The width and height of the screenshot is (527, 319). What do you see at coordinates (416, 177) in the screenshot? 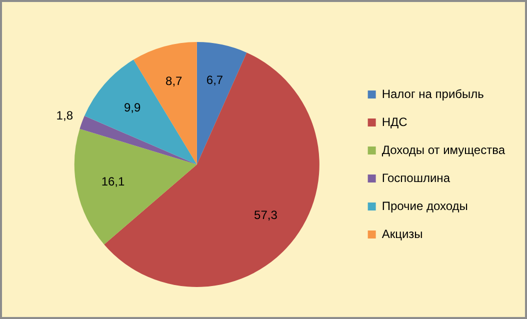
I see `legend-label: Госпошлина` at bounding box center [416, 177].